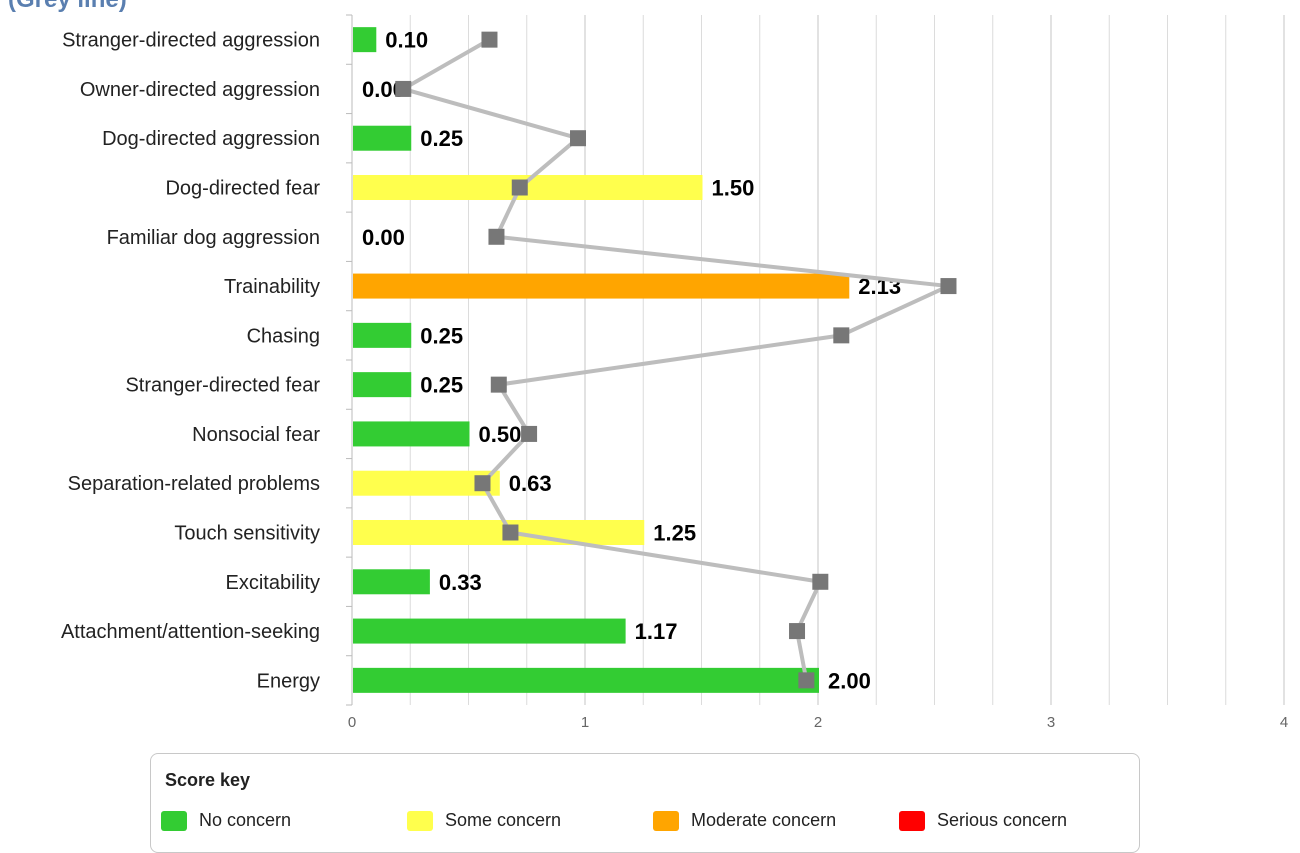  I want to click on category-label: Excitability, so click(273, 583).